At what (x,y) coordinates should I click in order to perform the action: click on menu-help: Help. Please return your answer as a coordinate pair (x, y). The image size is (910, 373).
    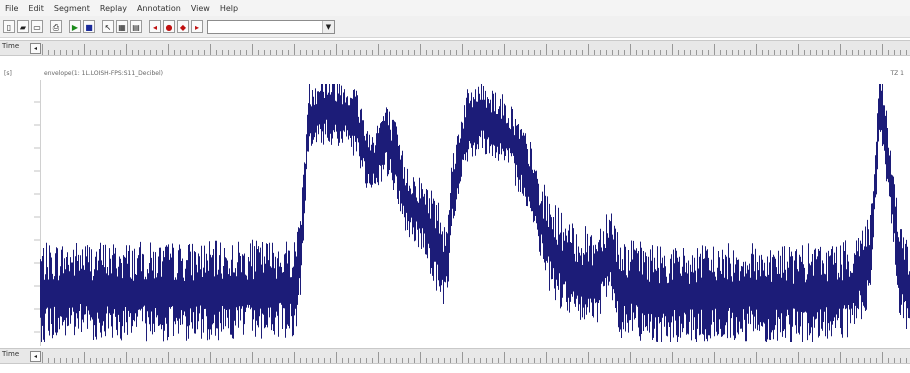
    Looking at the image, I should click on (229, 8).